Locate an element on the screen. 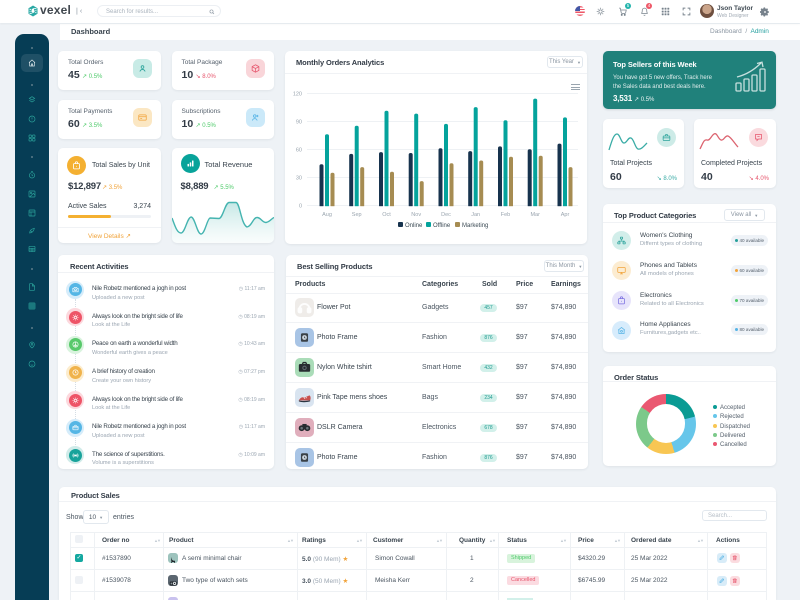 The height and width of the screenshot is (600, 800). svg-text: 90 is located at coordinates (299, 123).